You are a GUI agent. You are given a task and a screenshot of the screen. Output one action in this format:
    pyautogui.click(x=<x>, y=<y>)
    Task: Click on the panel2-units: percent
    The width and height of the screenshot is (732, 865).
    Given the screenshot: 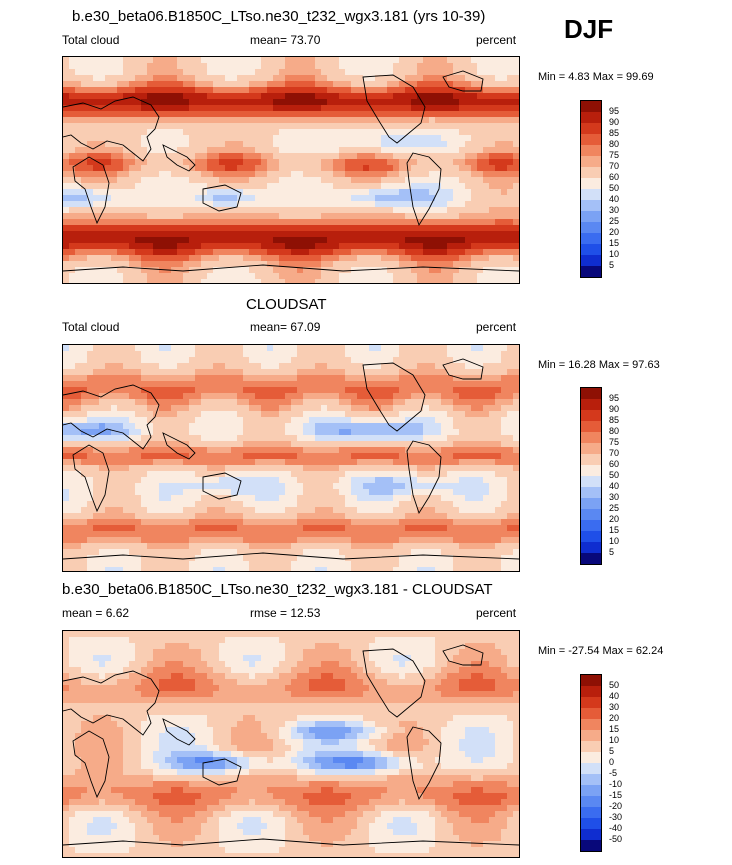 What is the action you would take?
    pyautogui.click(x=496, y=327)
    